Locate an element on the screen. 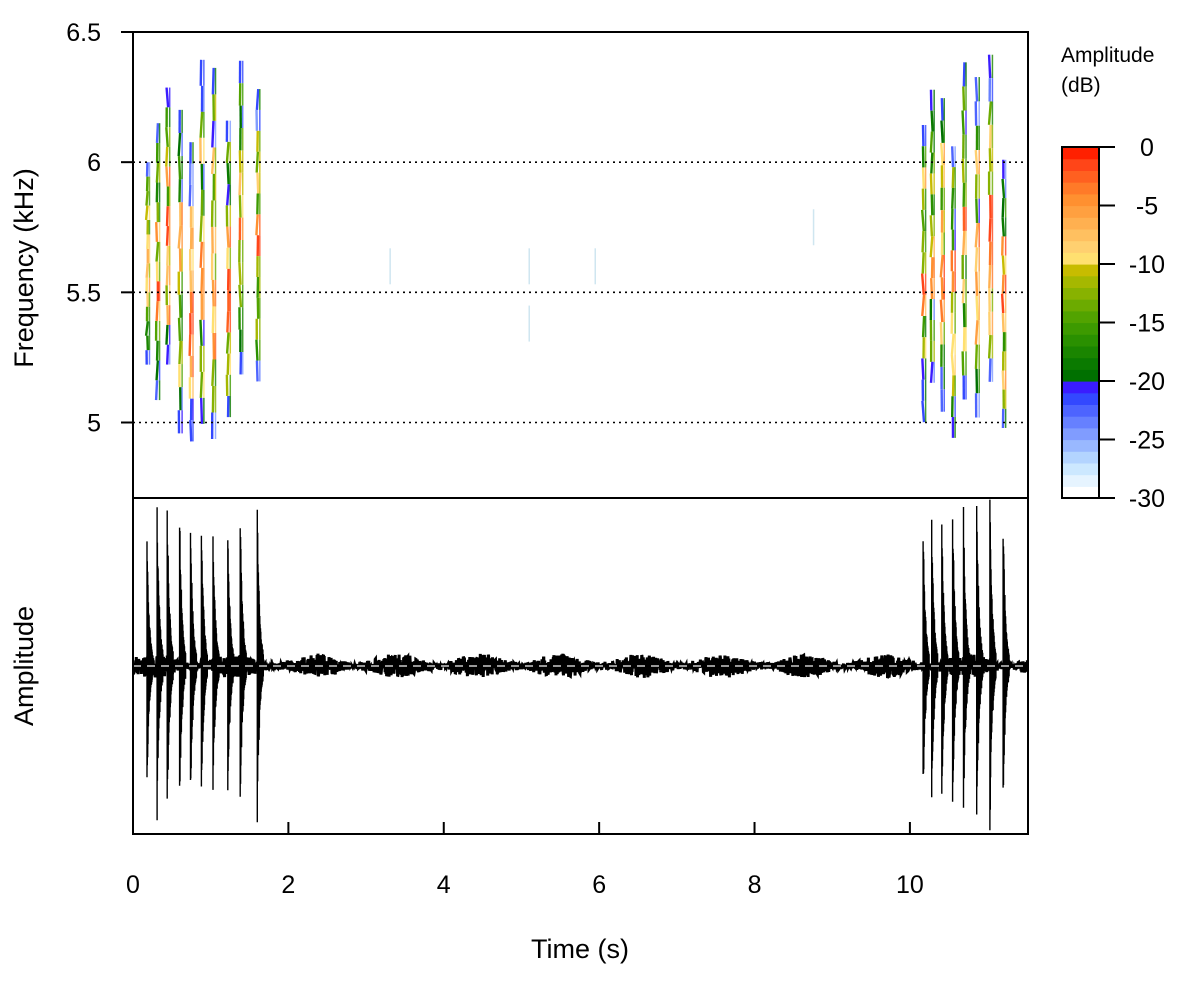 The image size is (1200, 1005). x-tick-label: 4 is located at coordinates (444, 885).